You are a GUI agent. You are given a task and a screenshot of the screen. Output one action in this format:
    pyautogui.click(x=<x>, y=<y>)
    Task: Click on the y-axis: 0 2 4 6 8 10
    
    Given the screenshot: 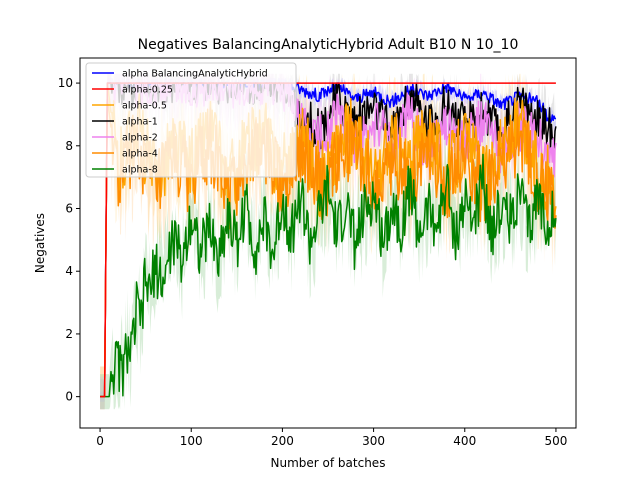 What is the action you would take?
    pyautogui.click(x=69, y=240)
    